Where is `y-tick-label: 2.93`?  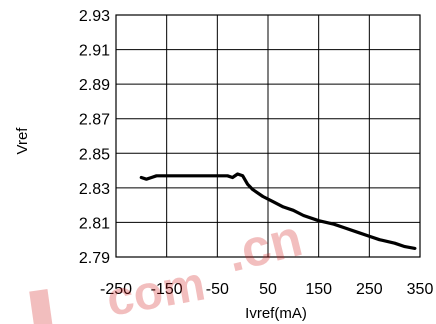
y-tick-label: 2.93 is located at coordinates (94, 16).